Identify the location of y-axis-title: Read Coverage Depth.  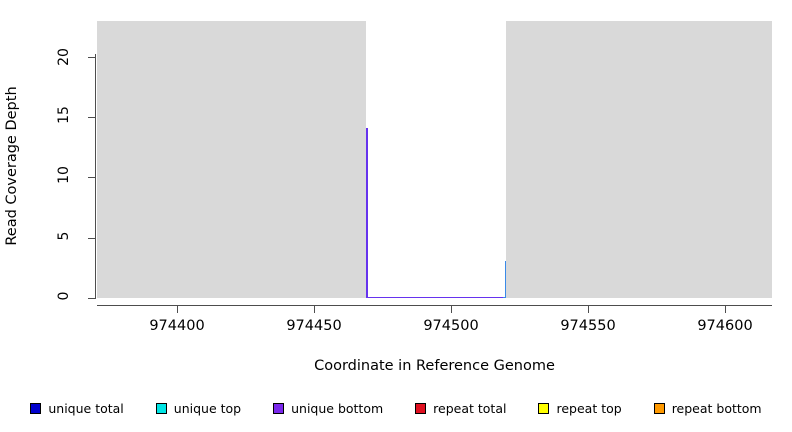
(12, 166).